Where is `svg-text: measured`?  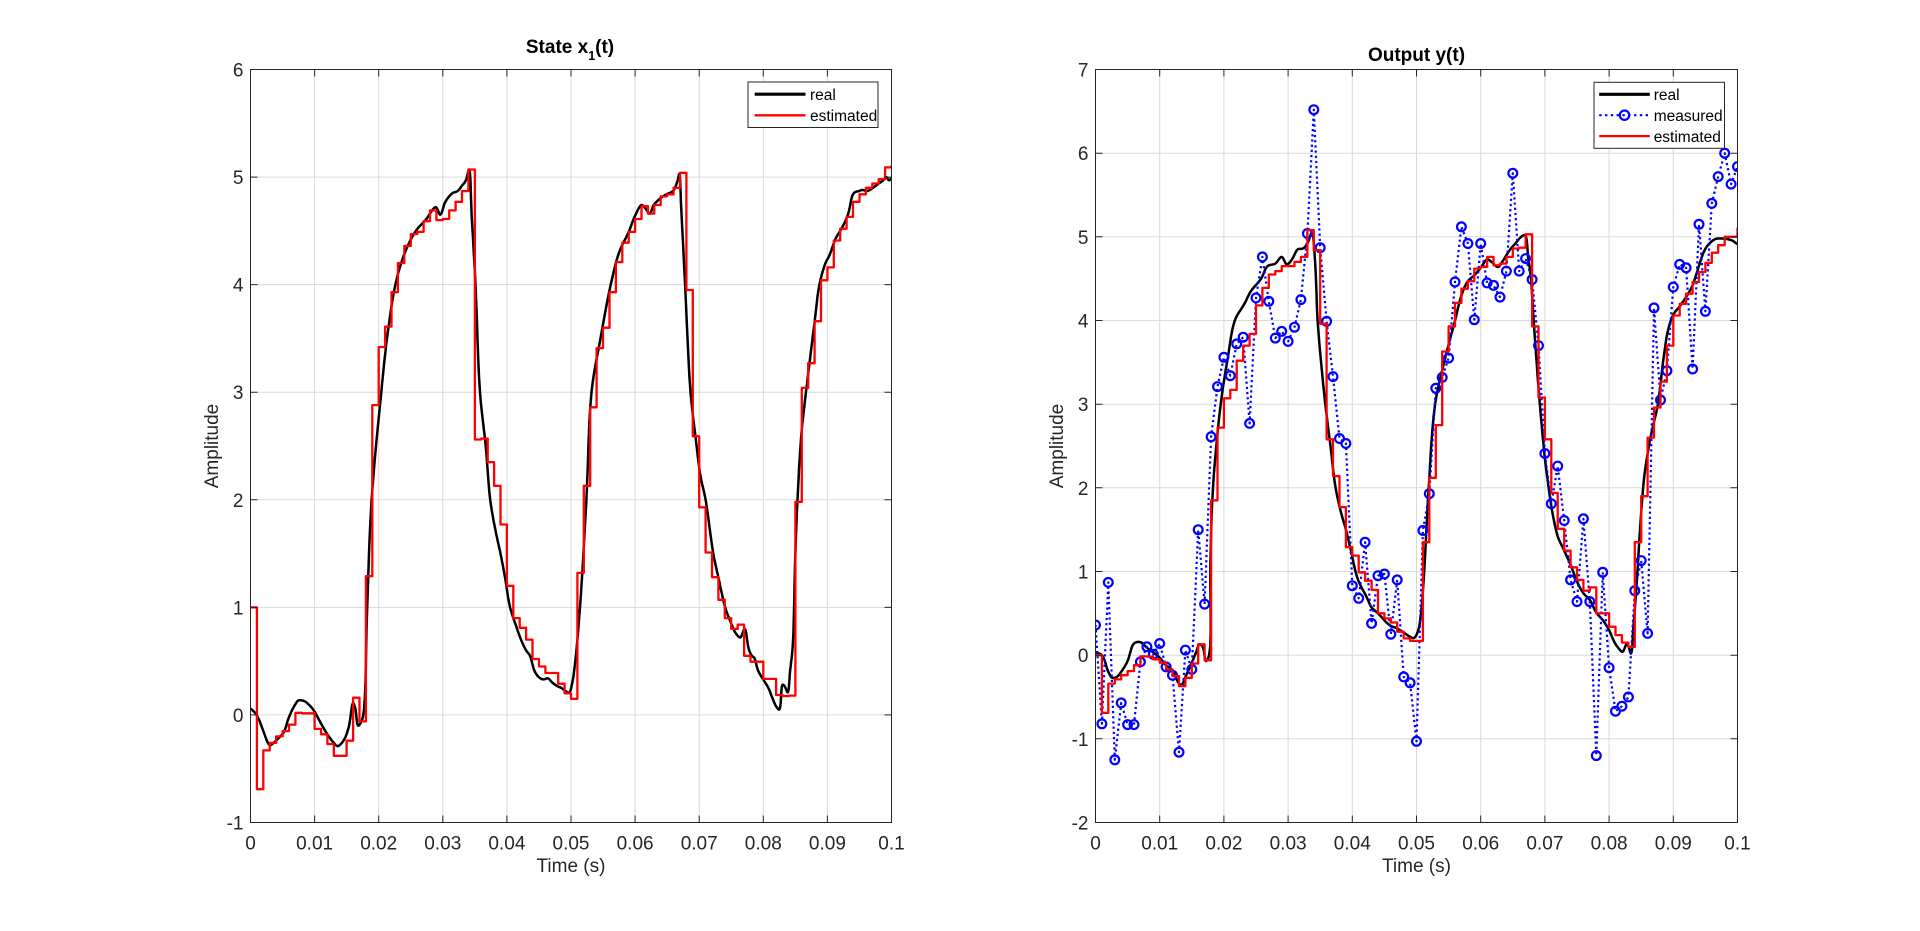
svg-text: measured is located at coordinates (1688, 116).